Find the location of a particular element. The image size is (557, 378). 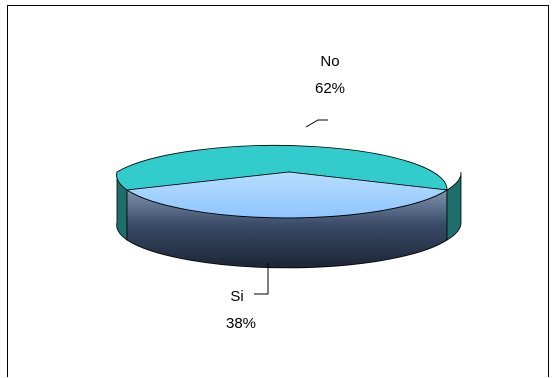

label-no-percent: 62% is located at coordinates (330, 88).